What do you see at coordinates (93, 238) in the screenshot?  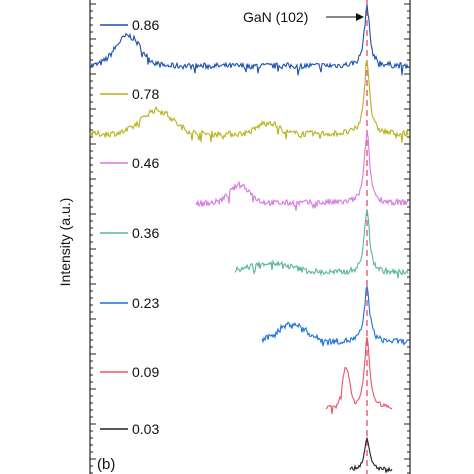 I see `left-axis-ticks` at bounding box center [93, 238].